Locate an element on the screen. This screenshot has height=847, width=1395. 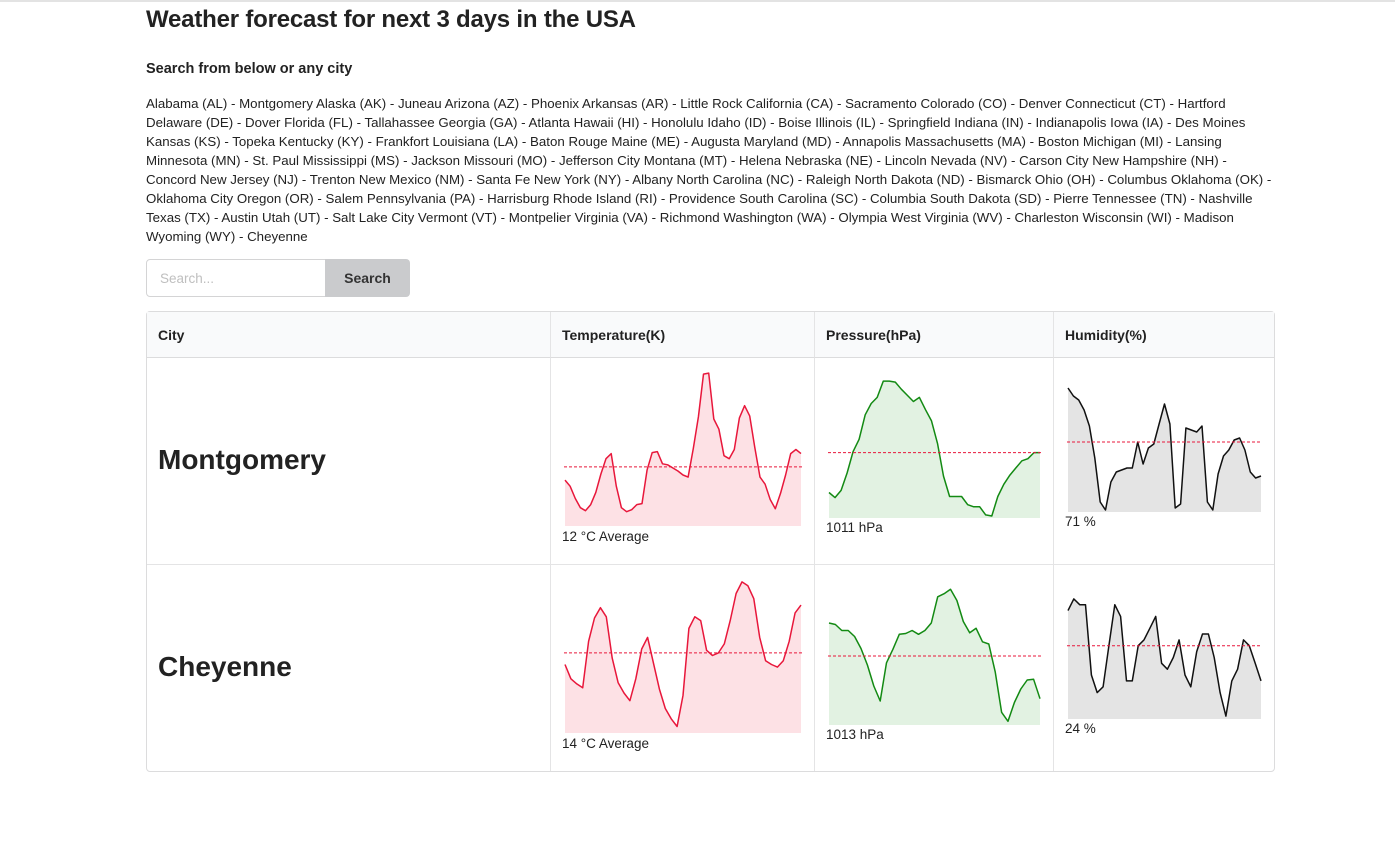
header-temperature: Temperature(K) is located at coordinates (682, 335).